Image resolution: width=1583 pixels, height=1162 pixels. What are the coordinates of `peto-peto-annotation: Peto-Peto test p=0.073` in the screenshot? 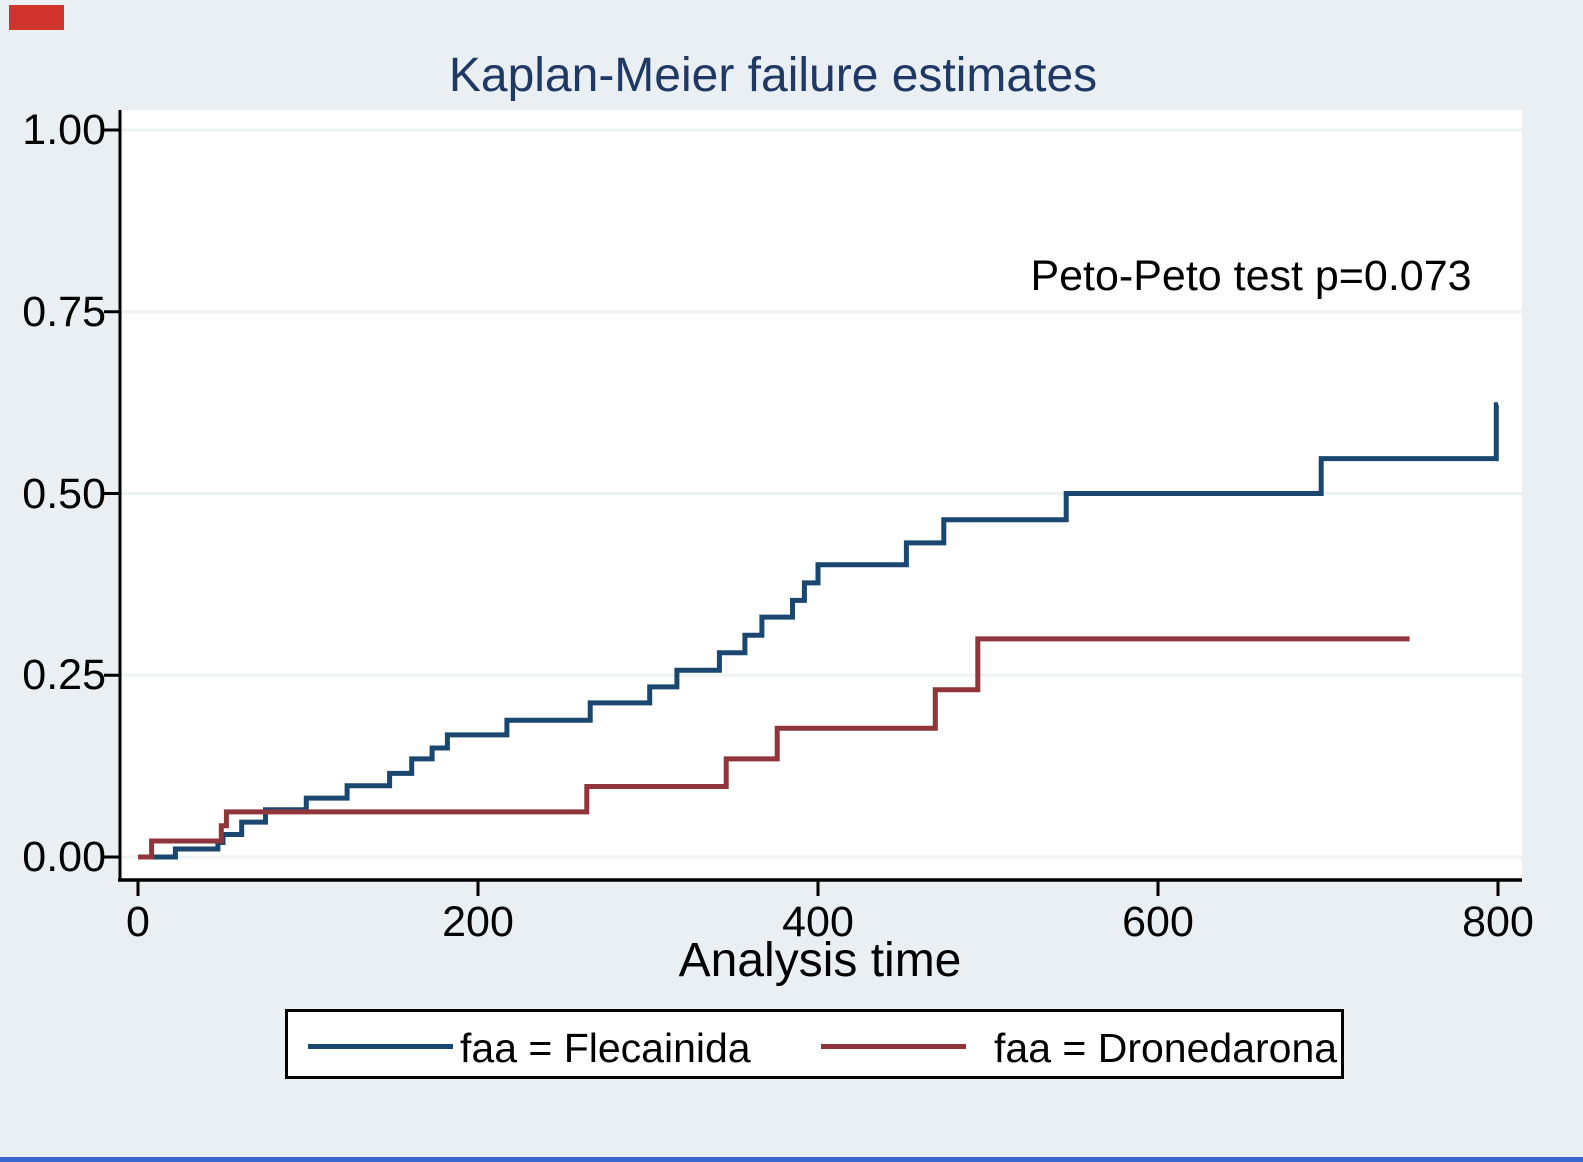 It's located at (1251, 276).